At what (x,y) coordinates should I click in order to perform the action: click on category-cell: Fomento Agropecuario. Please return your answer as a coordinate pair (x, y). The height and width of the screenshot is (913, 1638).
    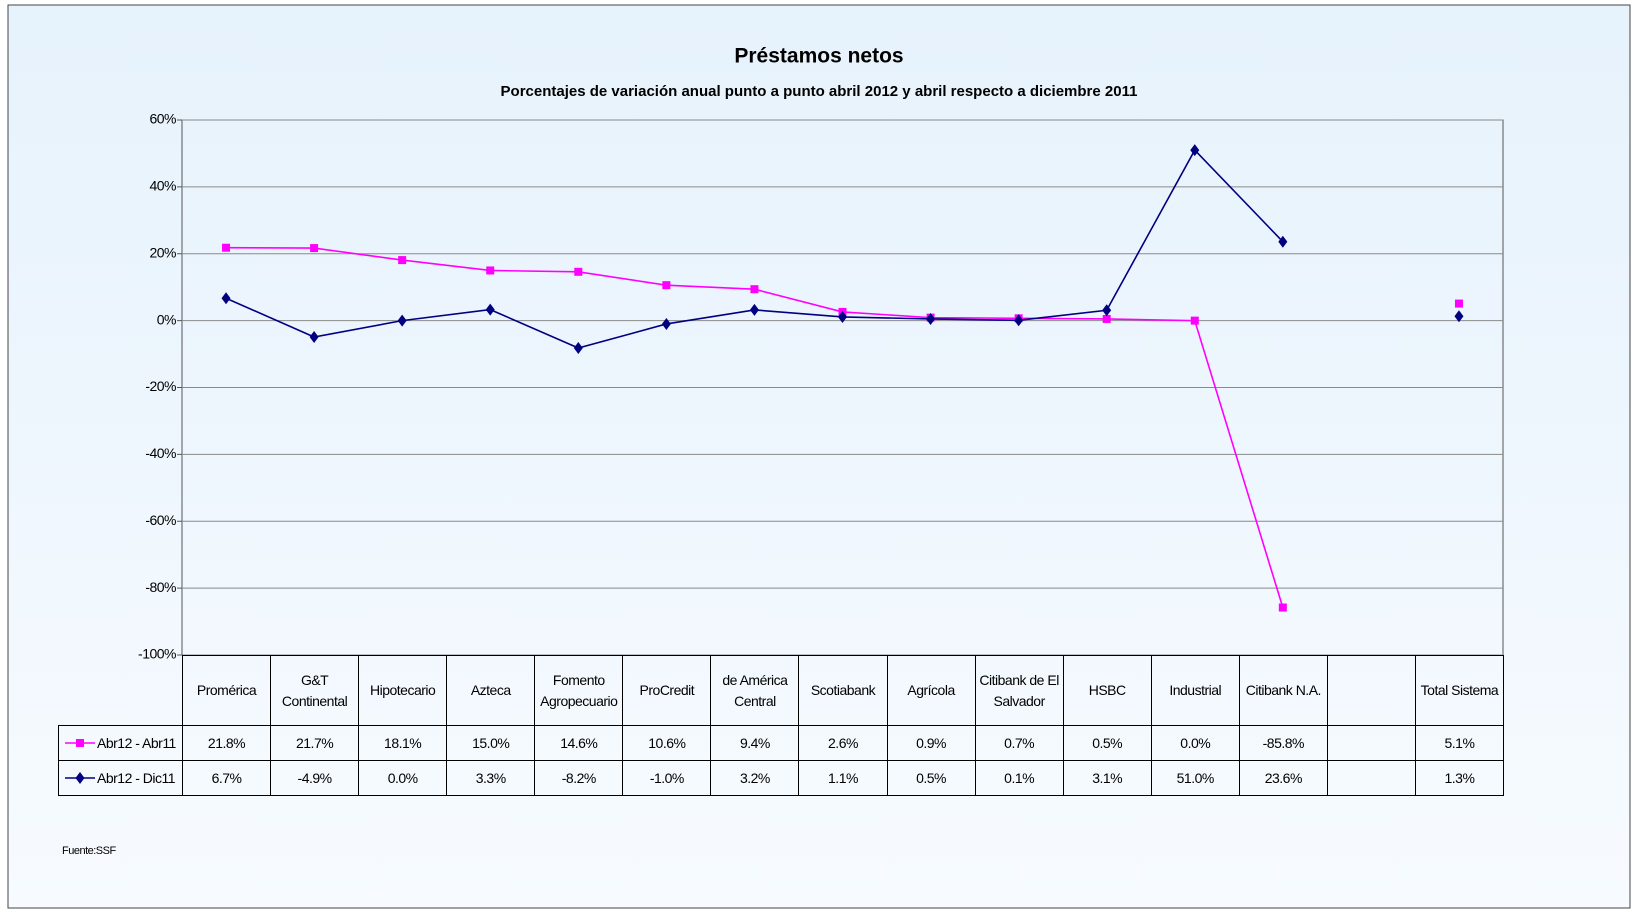
    Looking at the image, I should click on (579, 690).